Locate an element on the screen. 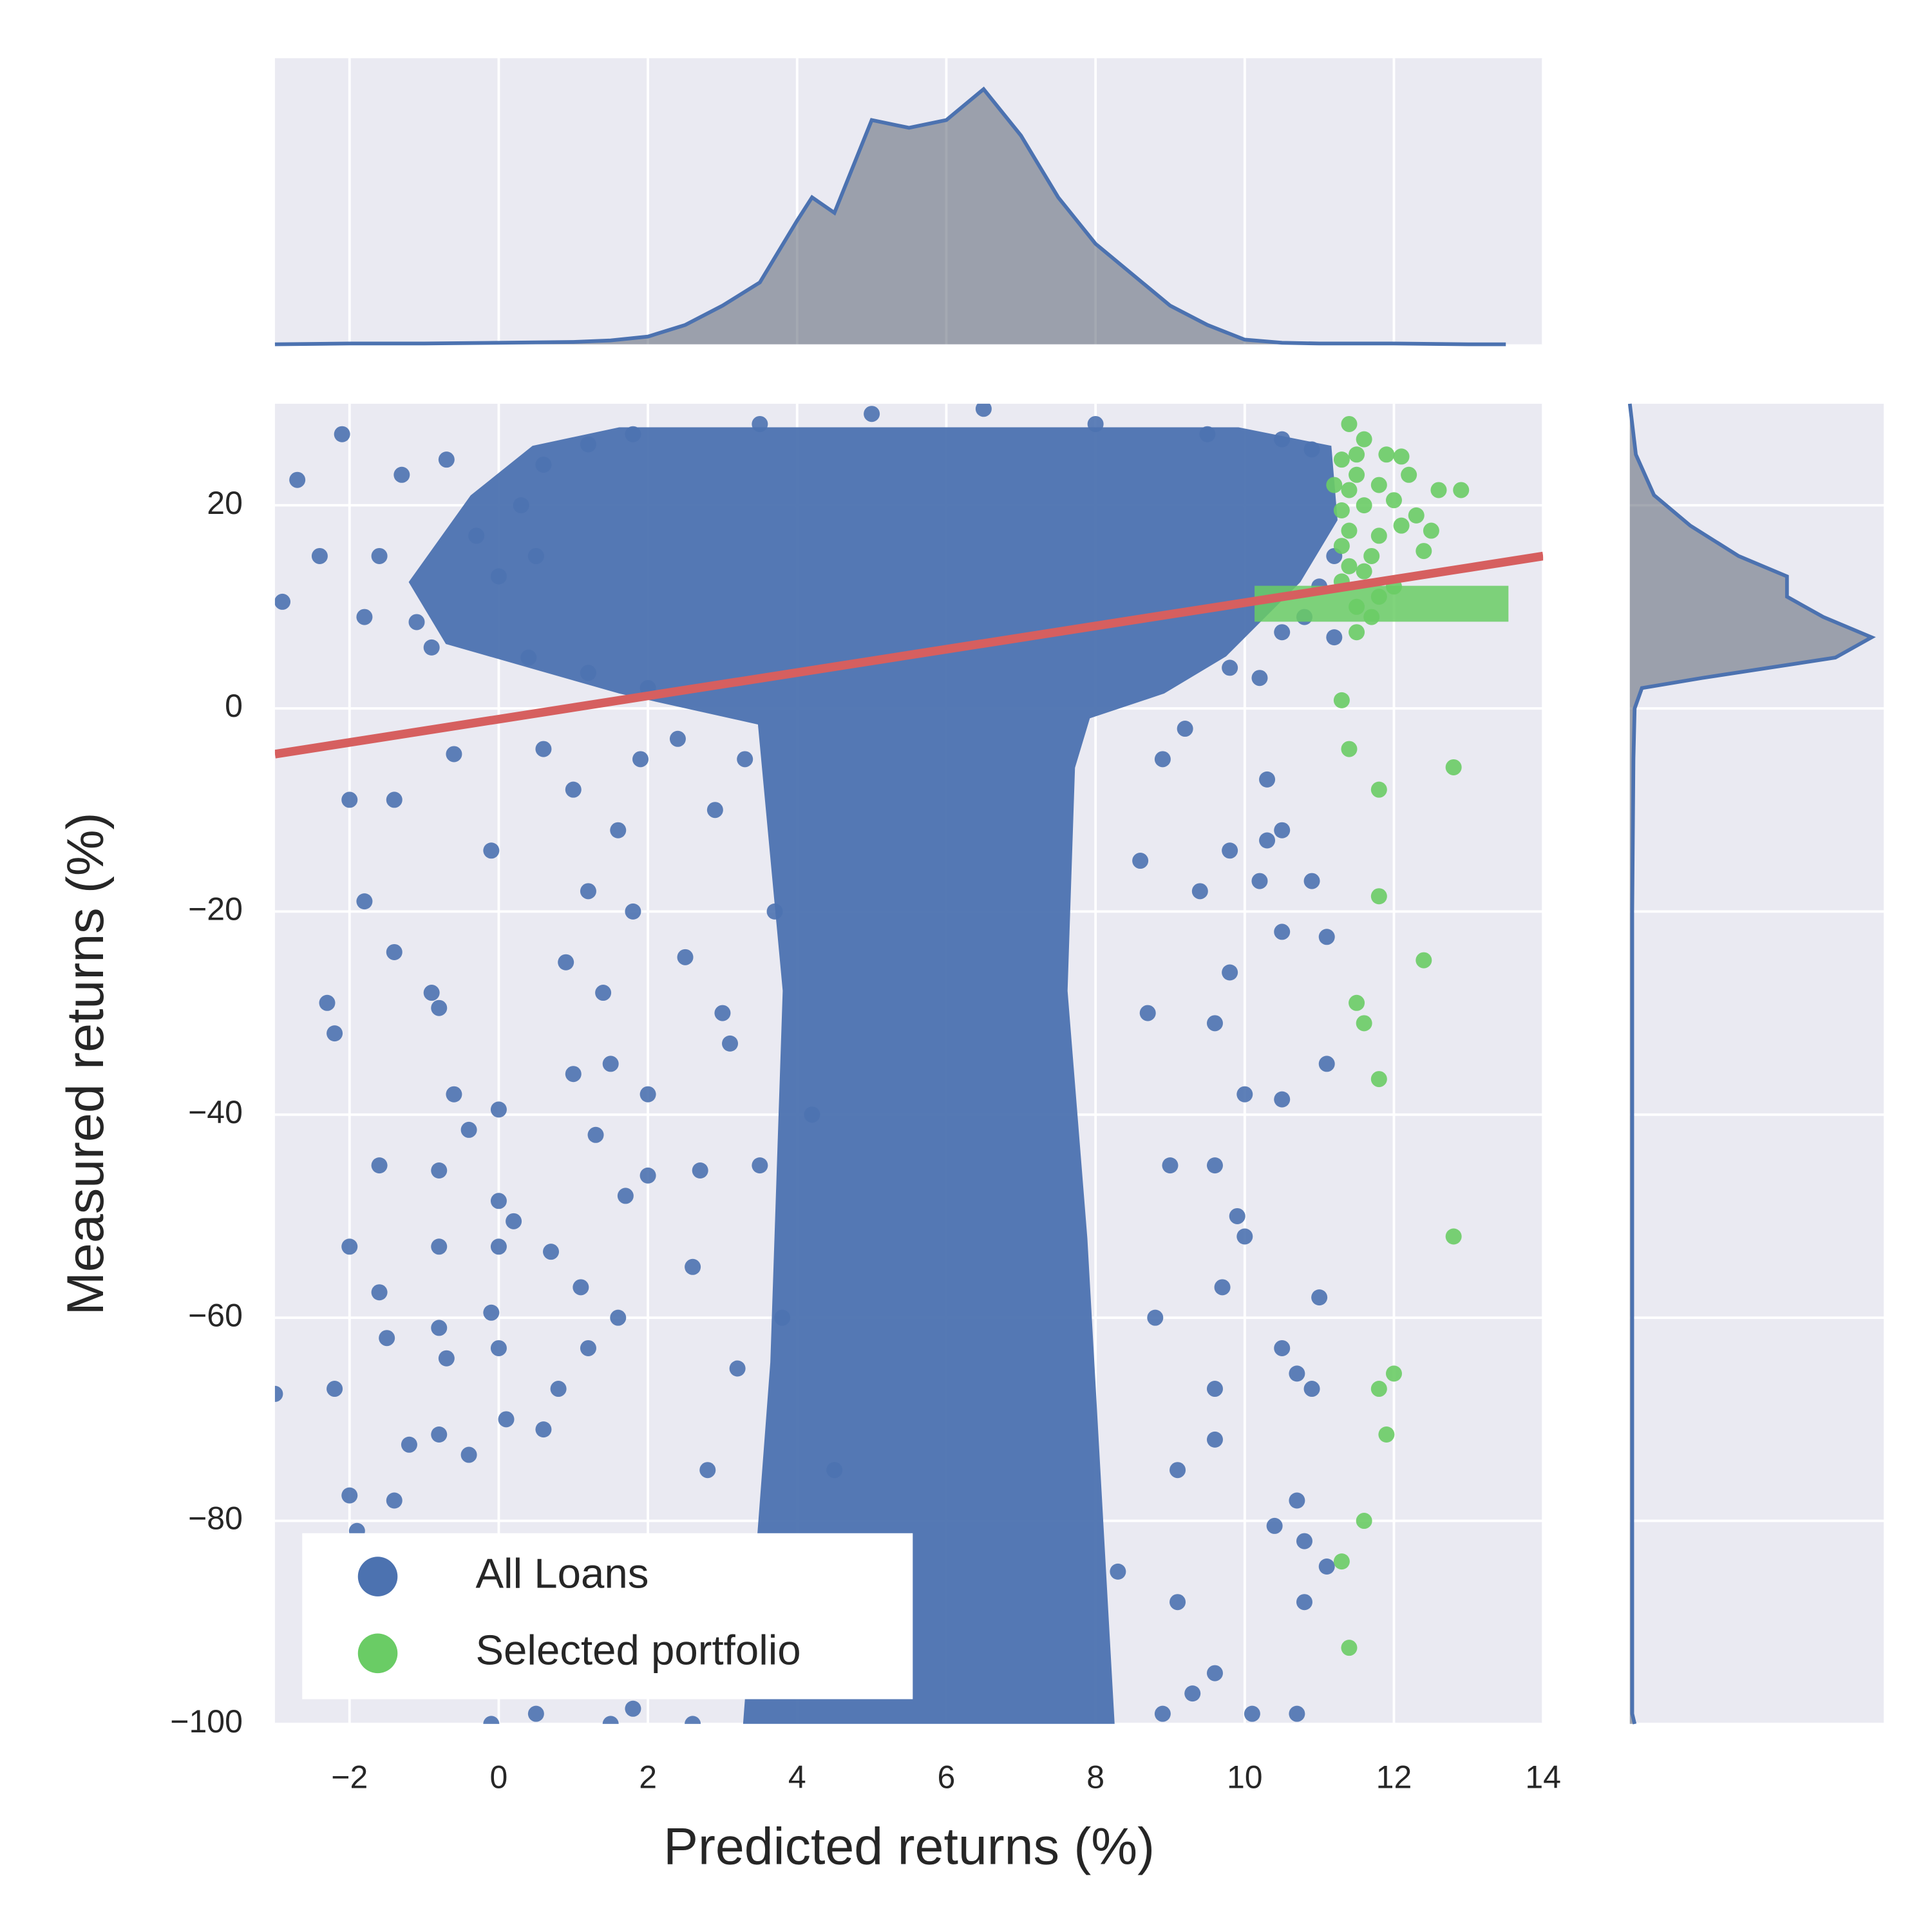  x-tick-label: 10 is located at coordinates (1245, 1777).